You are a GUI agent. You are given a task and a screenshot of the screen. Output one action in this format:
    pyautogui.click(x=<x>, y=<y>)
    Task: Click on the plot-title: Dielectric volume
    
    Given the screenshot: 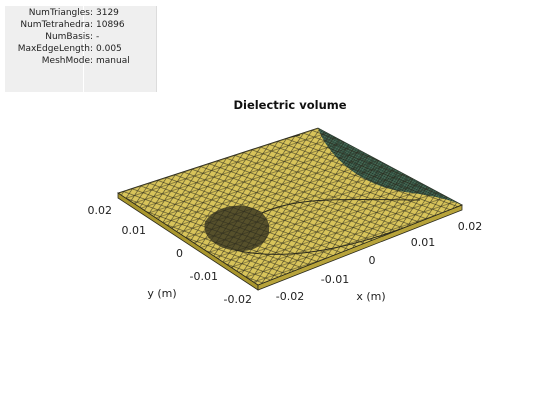 What is the action you would take?
    pyautogui.click(x=290, y=105)
    